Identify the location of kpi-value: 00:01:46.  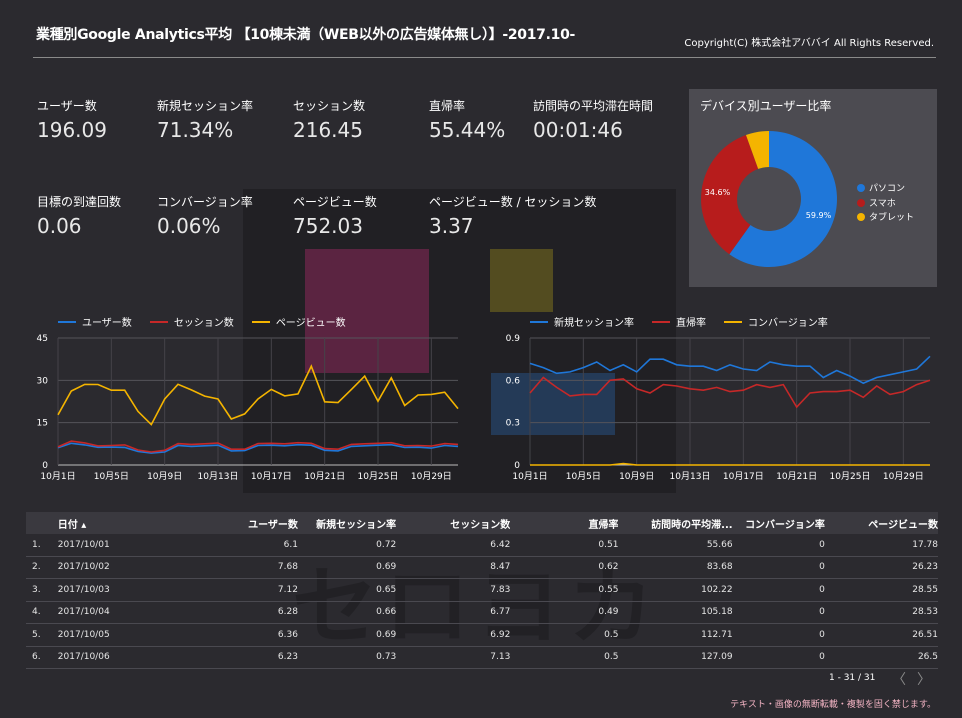
(578, 130).